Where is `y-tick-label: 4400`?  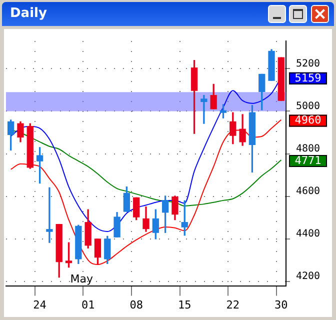 y-tick-label: 4400 is located at coordinates (308, 234).